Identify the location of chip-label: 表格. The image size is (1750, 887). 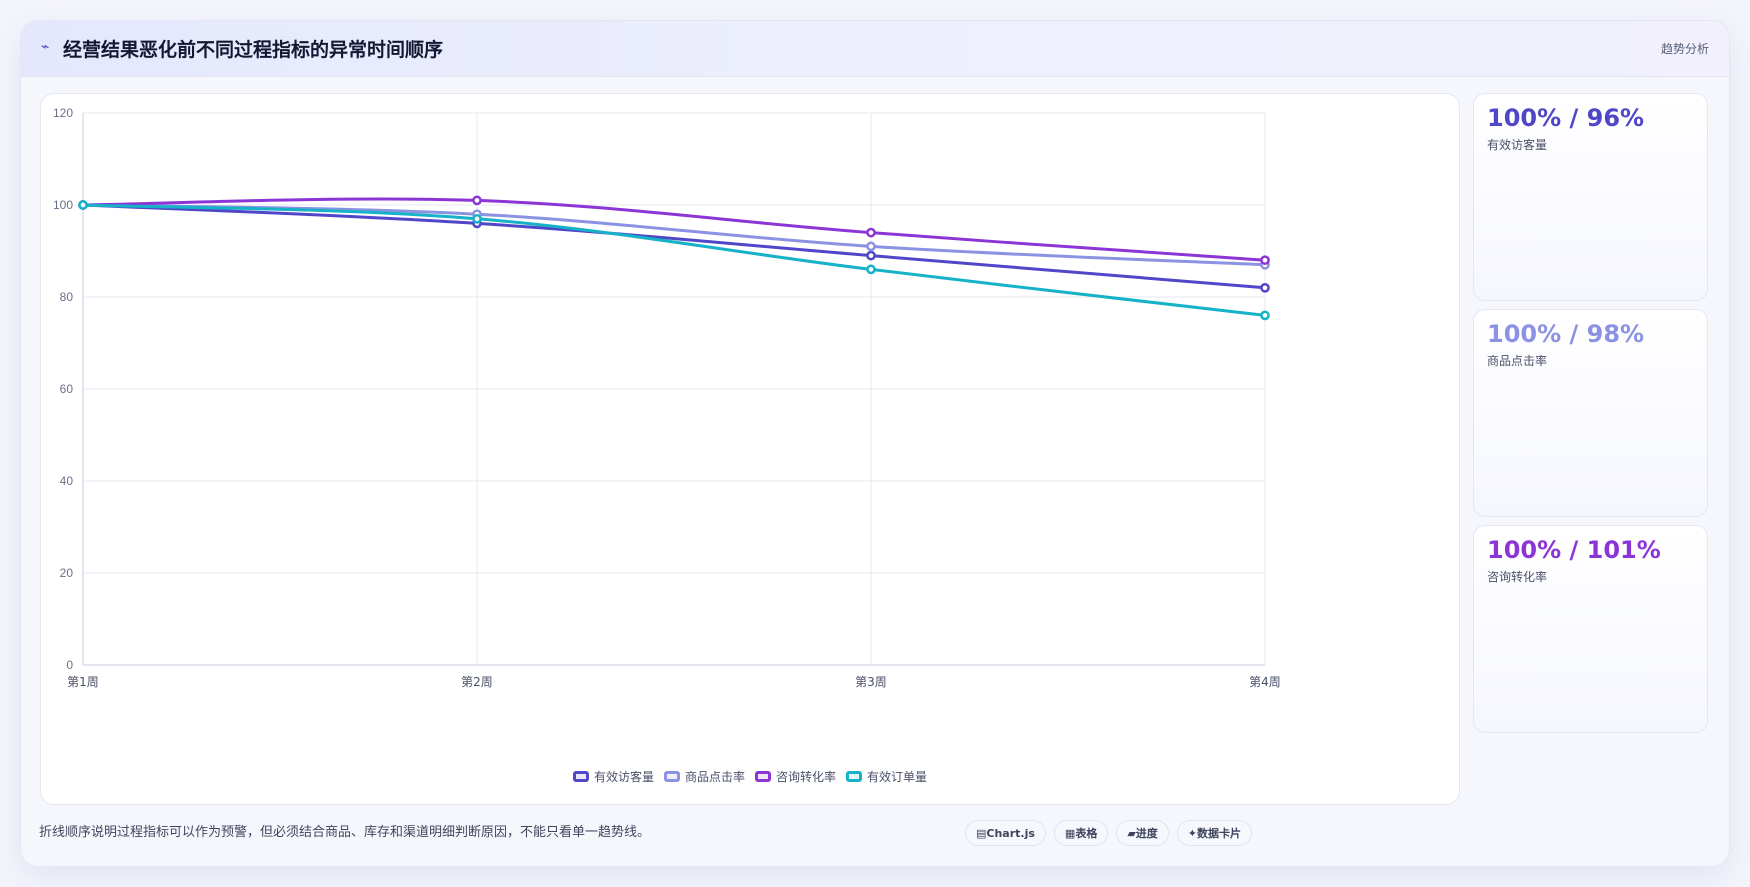
(1086, 833).